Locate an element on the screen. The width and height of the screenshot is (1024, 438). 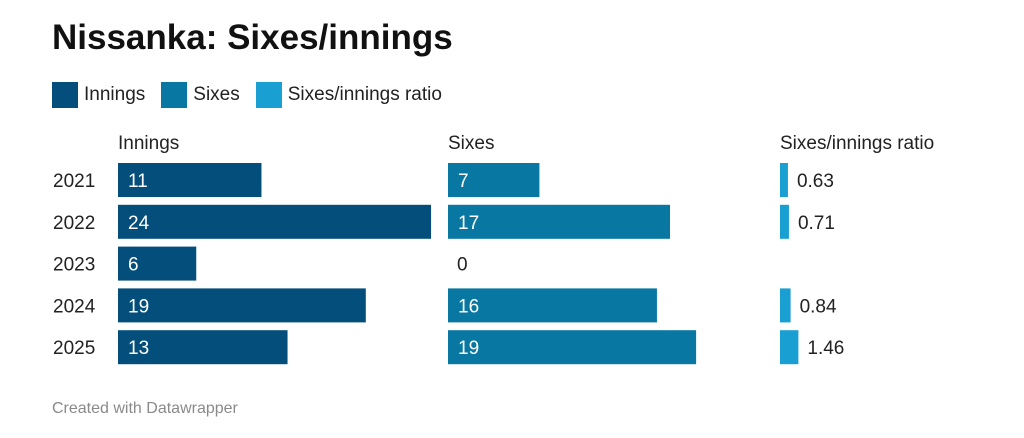
bar-sixes-2022 is located at coordinates (559, 221).